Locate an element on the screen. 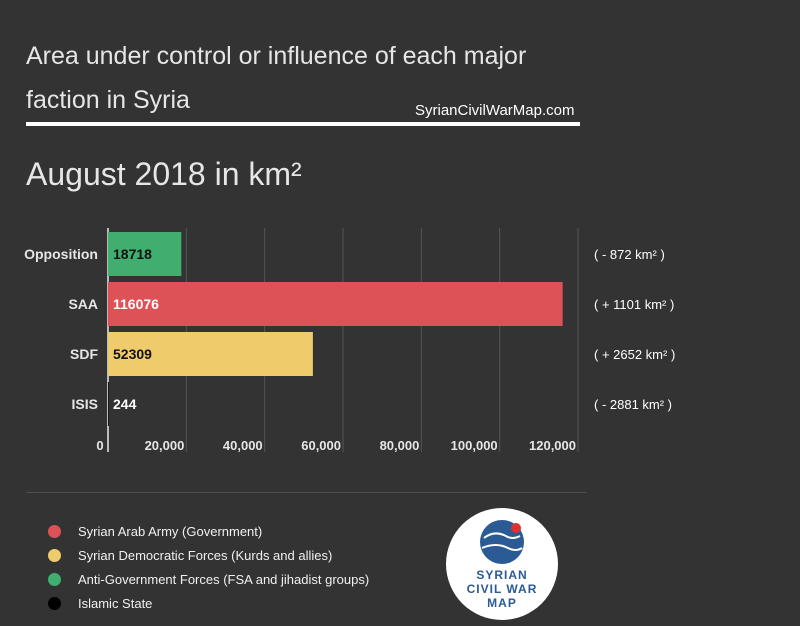 Image resolution: width=800 pixels, height=626 pixels. logo-text-line3: MAP is located at coordinates (502, 603).